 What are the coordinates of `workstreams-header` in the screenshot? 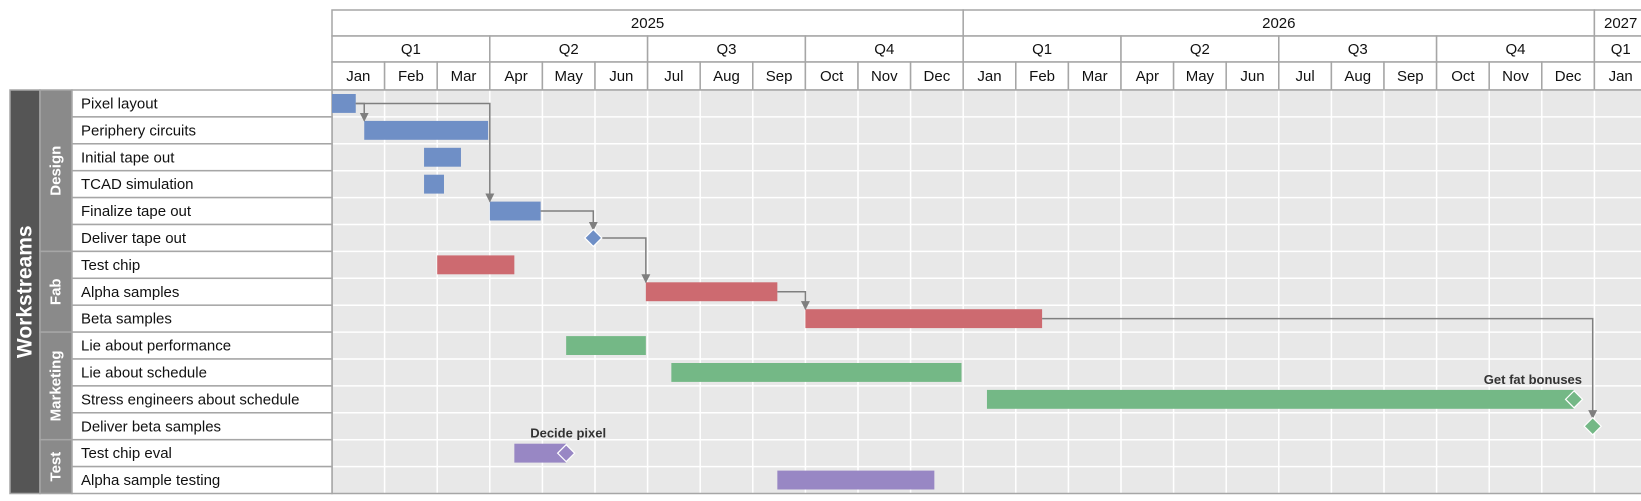 It's located at (25, 292).